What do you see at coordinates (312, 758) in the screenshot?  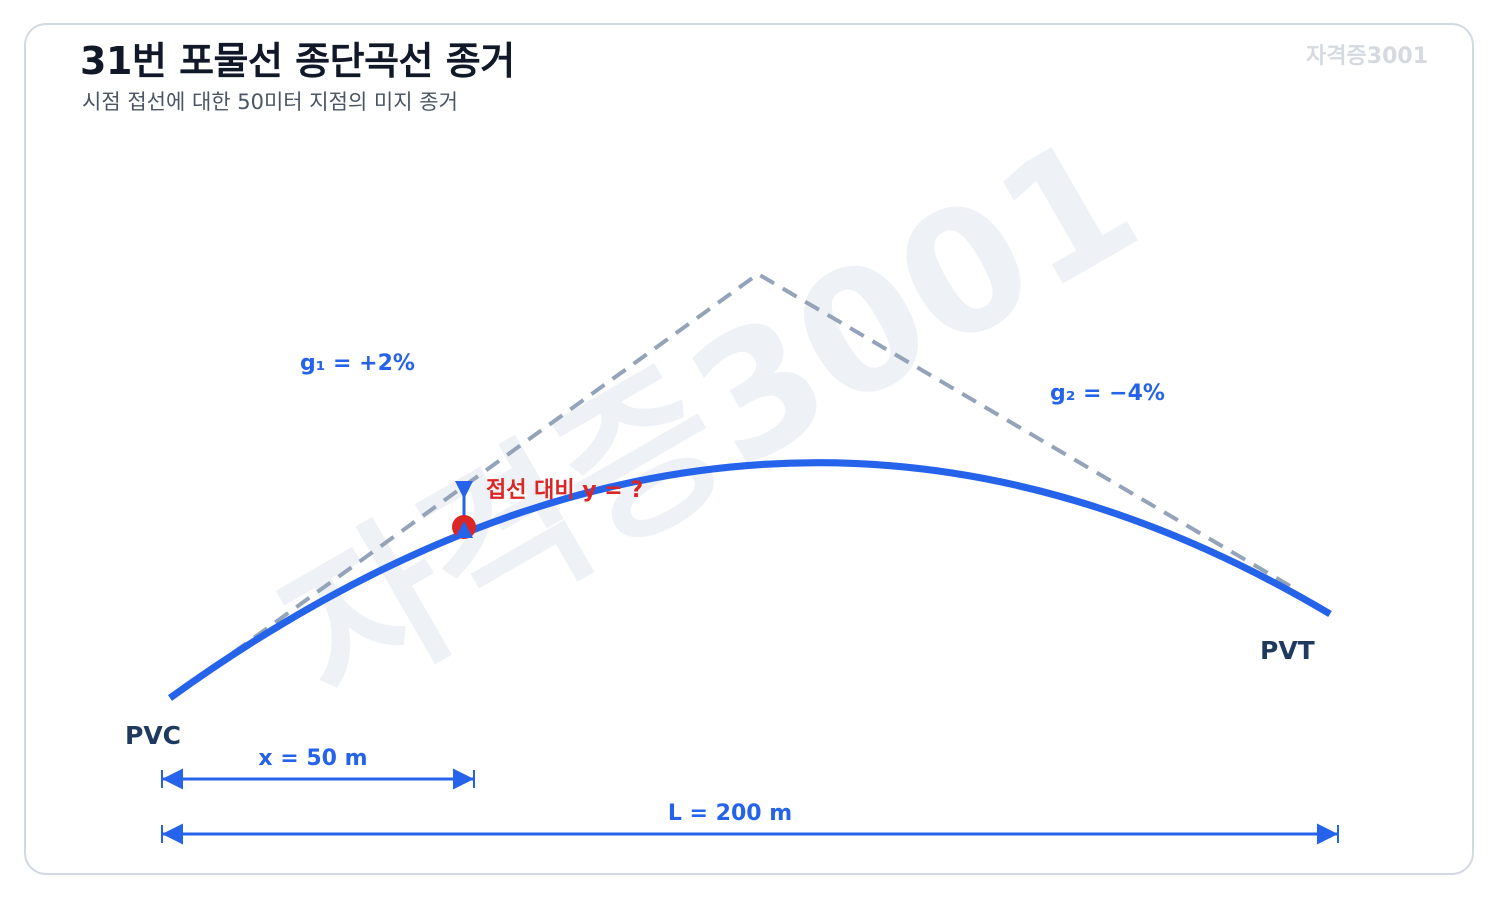 I see `x-dimension-label: x = 50 m` at bounding box center [312, 758].